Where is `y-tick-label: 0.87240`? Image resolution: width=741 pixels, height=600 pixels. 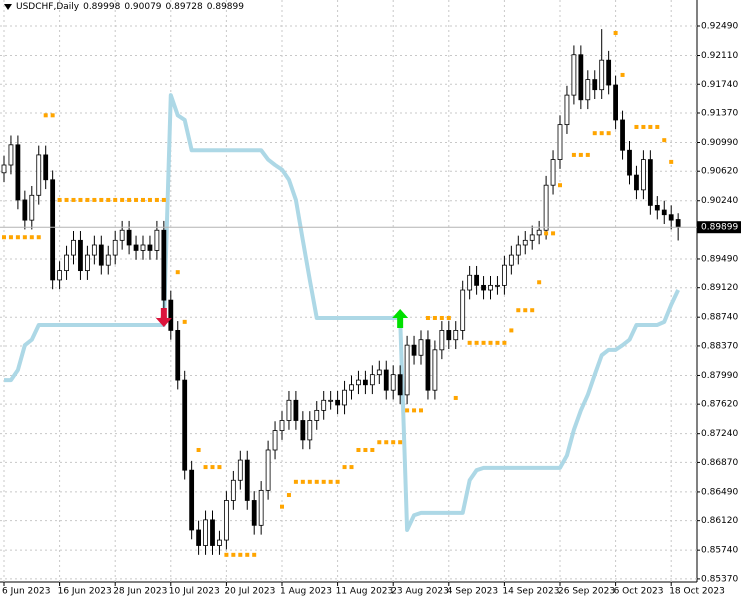 y-tick-label: 0.87240 is located at coordinates (719, 434).